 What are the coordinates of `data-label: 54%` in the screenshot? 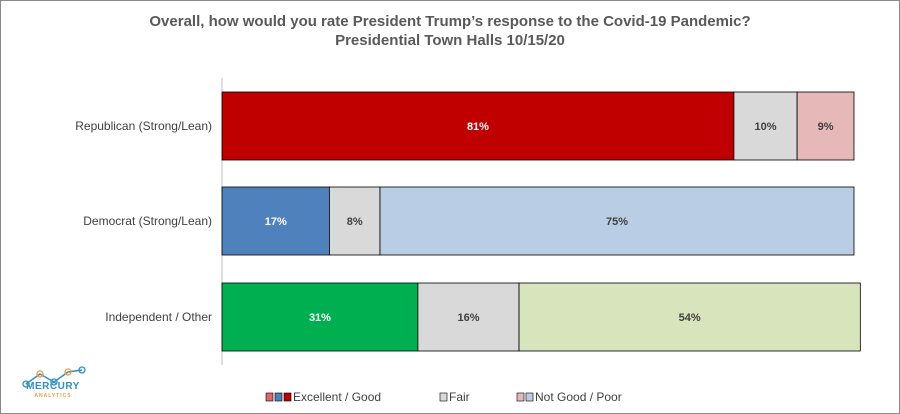 It's located at (690, 318).